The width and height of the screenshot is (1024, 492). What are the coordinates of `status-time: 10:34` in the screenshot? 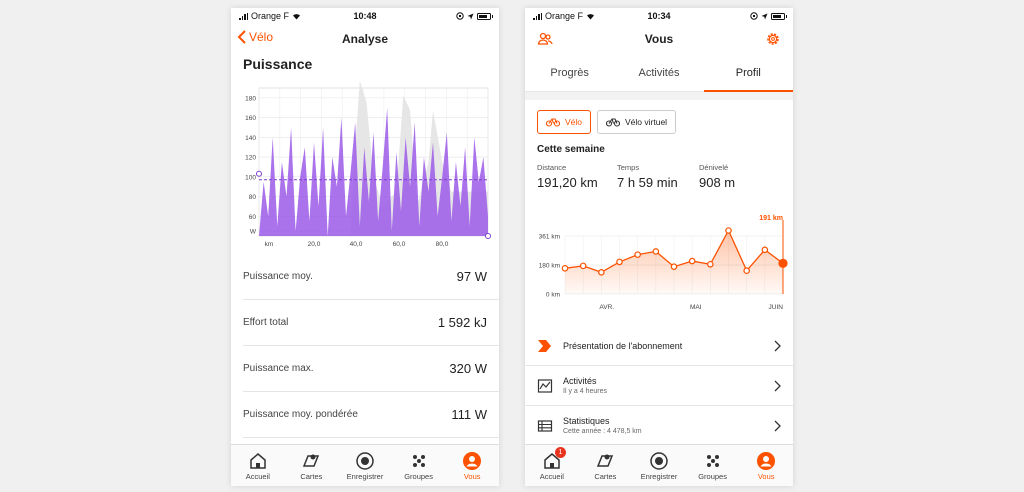 It's located at (659, 16).